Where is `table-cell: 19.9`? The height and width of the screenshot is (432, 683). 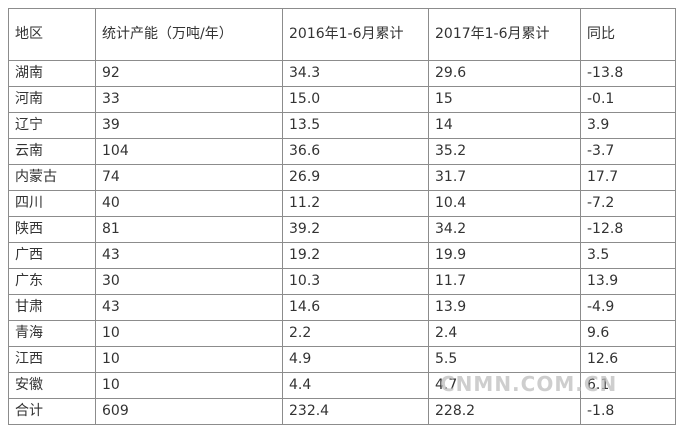
table-cell: 19.9 is located at coordinates (504, 255).